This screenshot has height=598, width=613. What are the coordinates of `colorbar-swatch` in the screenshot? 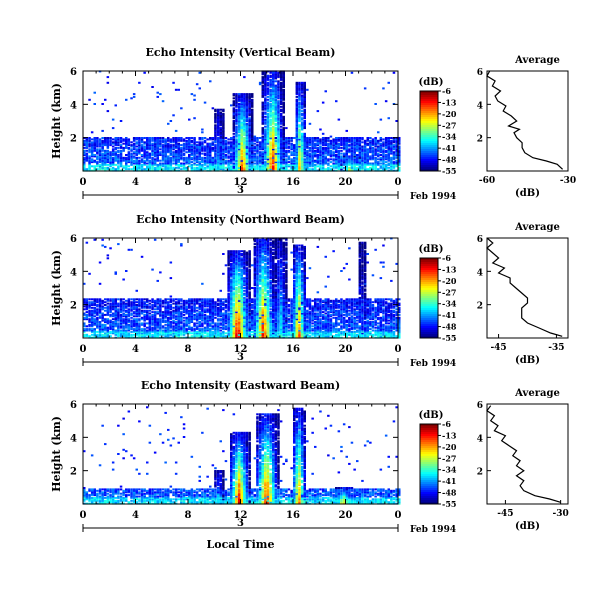 It's located at (429, 104).